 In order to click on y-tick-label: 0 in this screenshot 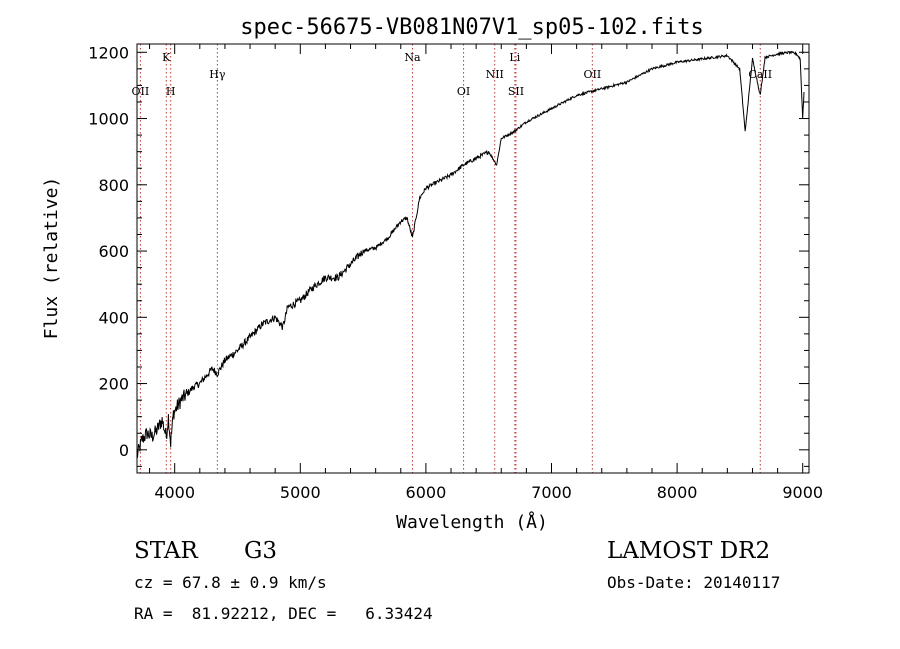, I will do `click(124, 450)`.